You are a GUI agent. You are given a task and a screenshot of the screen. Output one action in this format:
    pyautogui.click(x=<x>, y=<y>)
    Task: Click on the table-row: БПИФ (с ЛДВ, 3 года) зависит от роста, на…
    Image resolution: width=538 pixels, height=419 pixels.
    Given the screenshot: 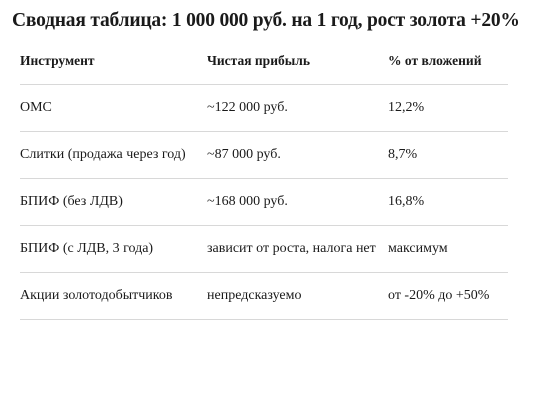 What is the action you would take?
    pyautogui.click(x=264, y=249)
    